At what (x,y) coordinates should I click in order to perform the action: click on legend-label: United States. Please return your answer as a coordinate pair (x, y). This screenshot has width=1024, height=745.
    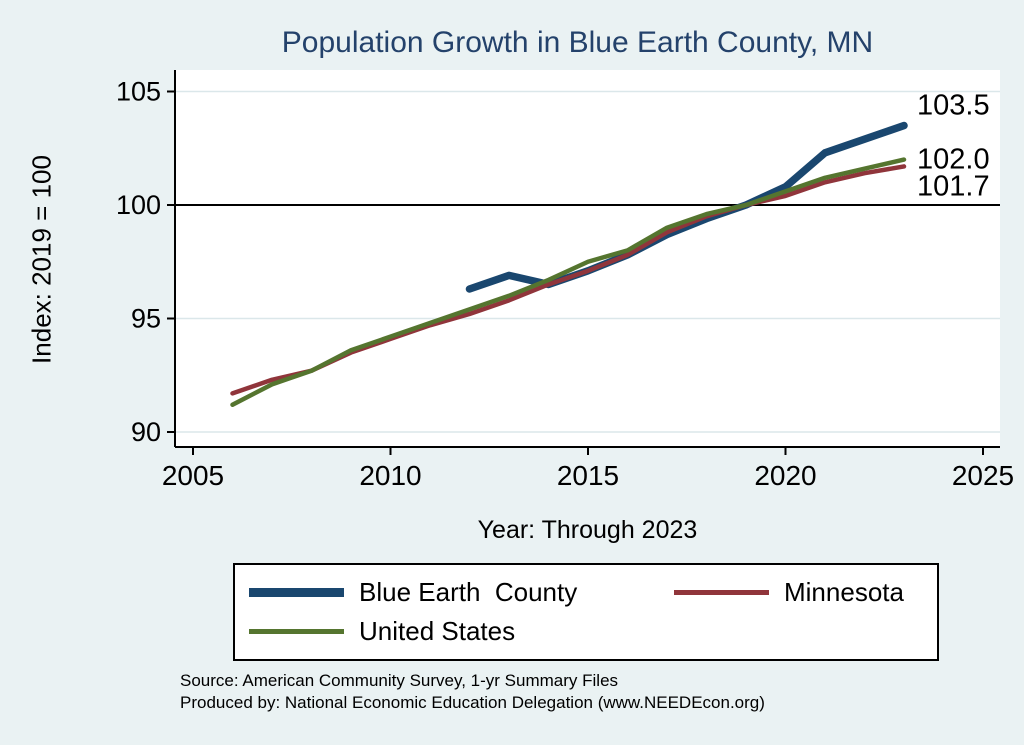
    Looking at the image, I should click on (437, 631).